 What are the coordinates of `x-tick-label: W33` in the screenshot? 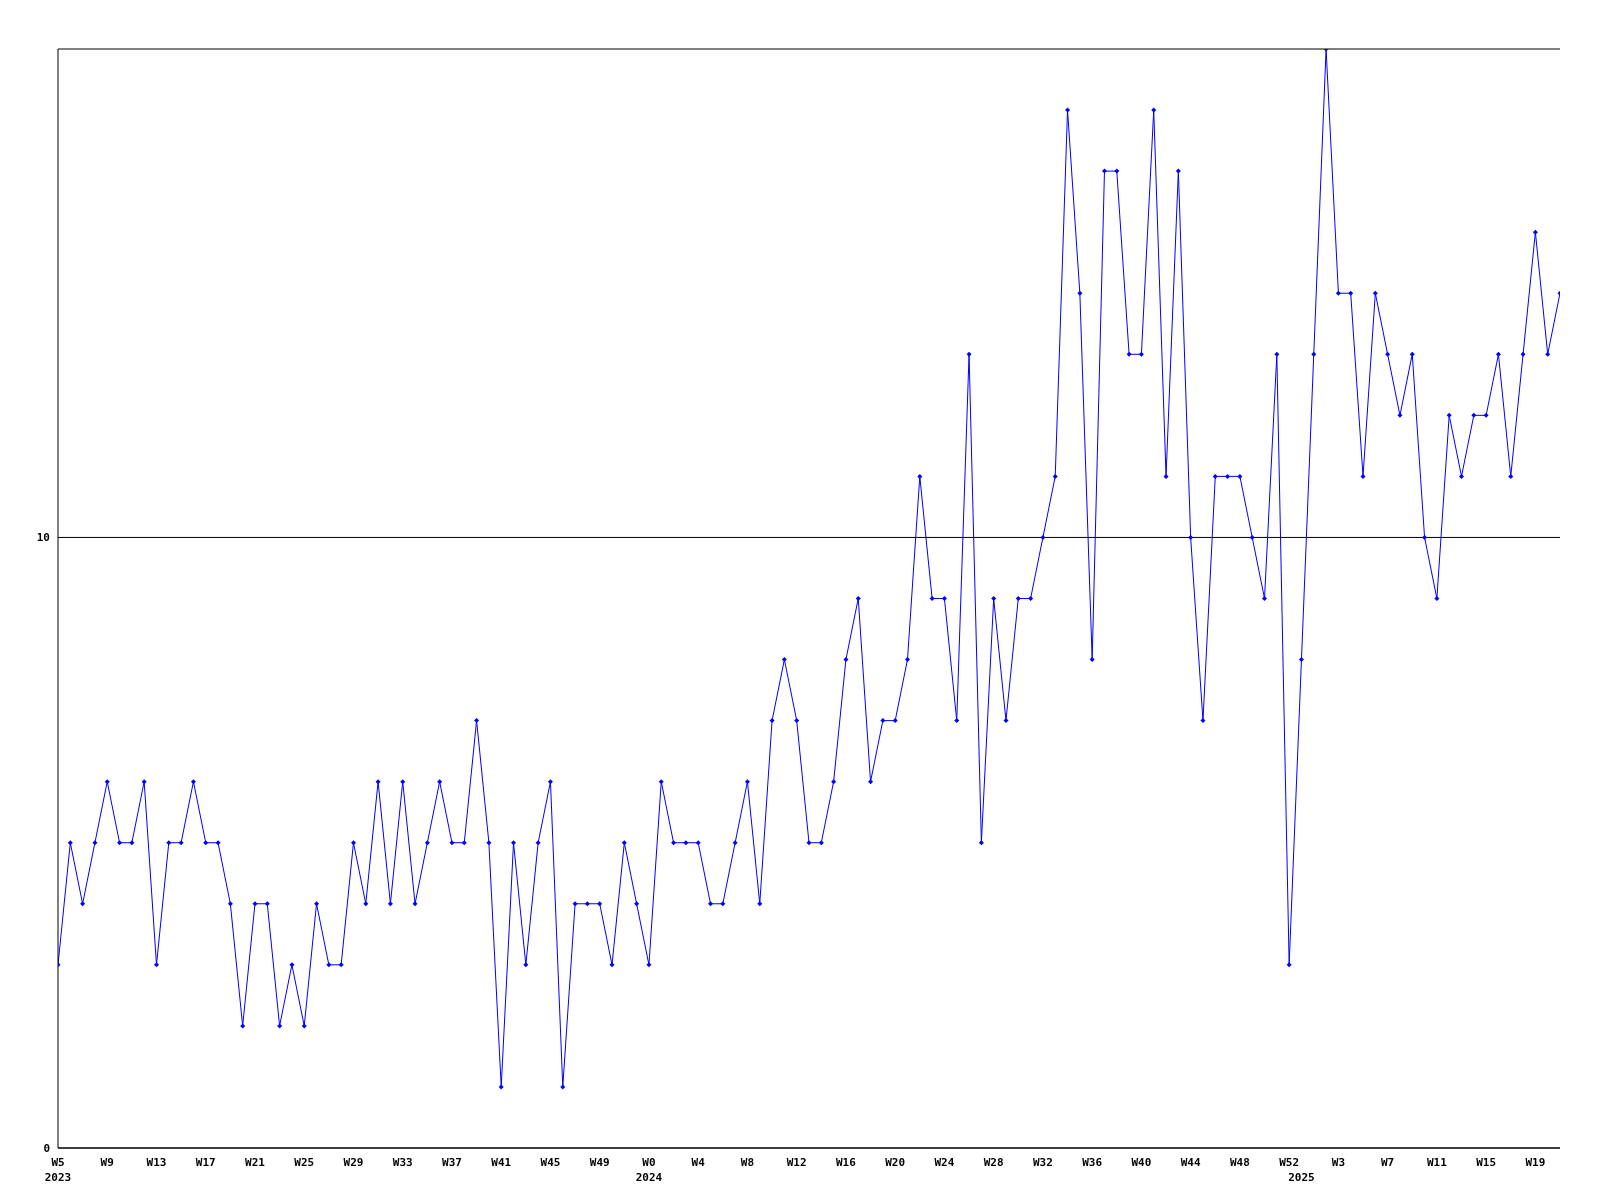 It's located at (402, 1162).